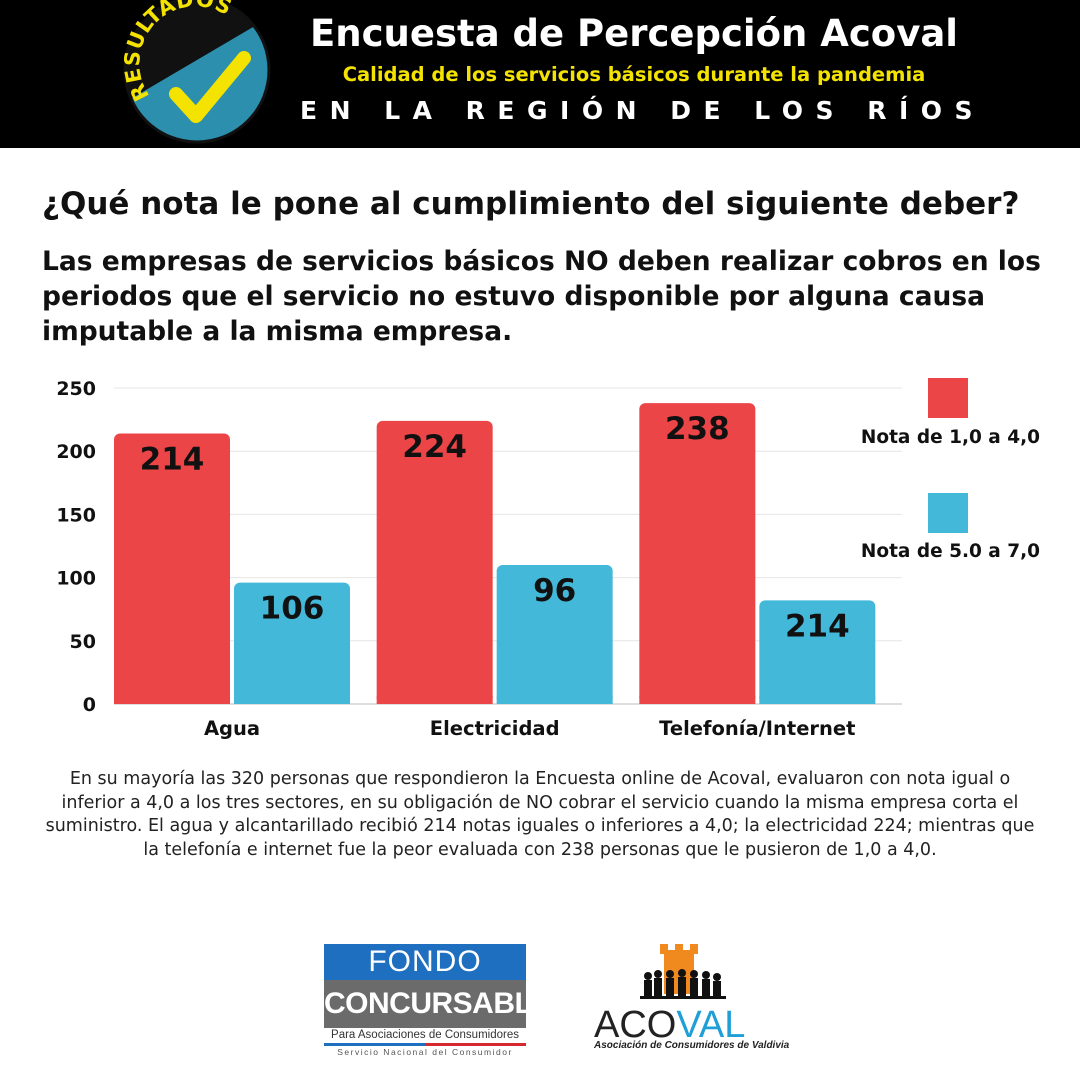  I want to click on category-label: Electricidad, so click(495, 728).